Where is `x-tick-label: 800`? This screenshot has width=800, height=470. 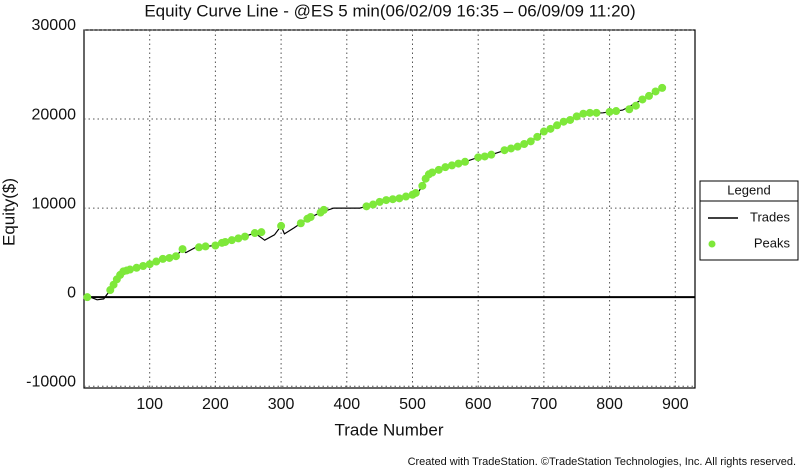 x-tick-label: 800 is located at coordinates (609, 404).